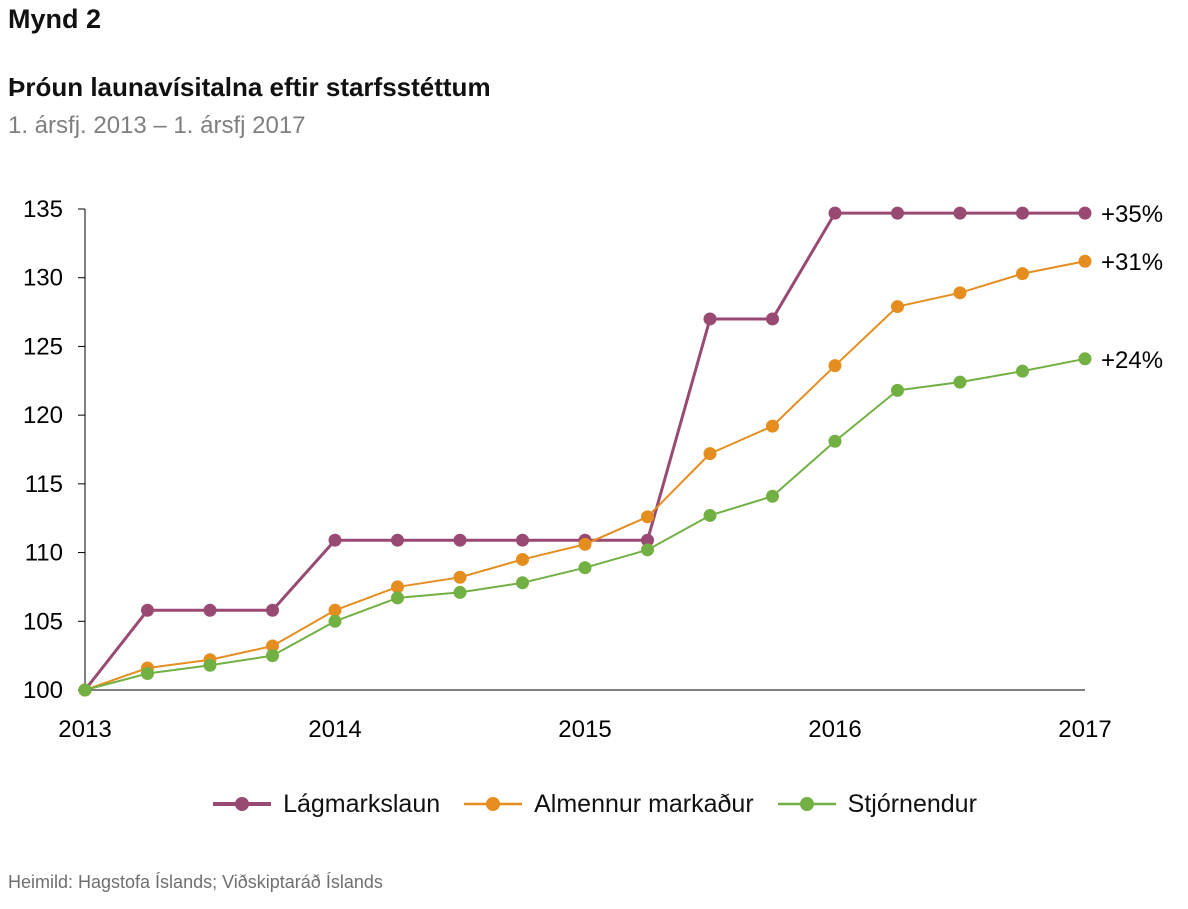 The height and width of the screenshot is (909, 1188). What do you see at coordinates (157, 125) in the screenshot?
I see `chart-subtitle: 1. ársfj. 2013 – 1. ársfj 2017` at bounding box center [157, 125].